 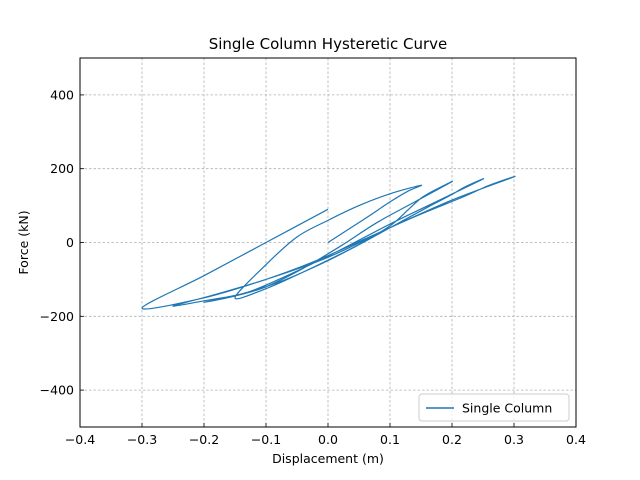 I want to click on legend-box, so click(x=494, y=407).